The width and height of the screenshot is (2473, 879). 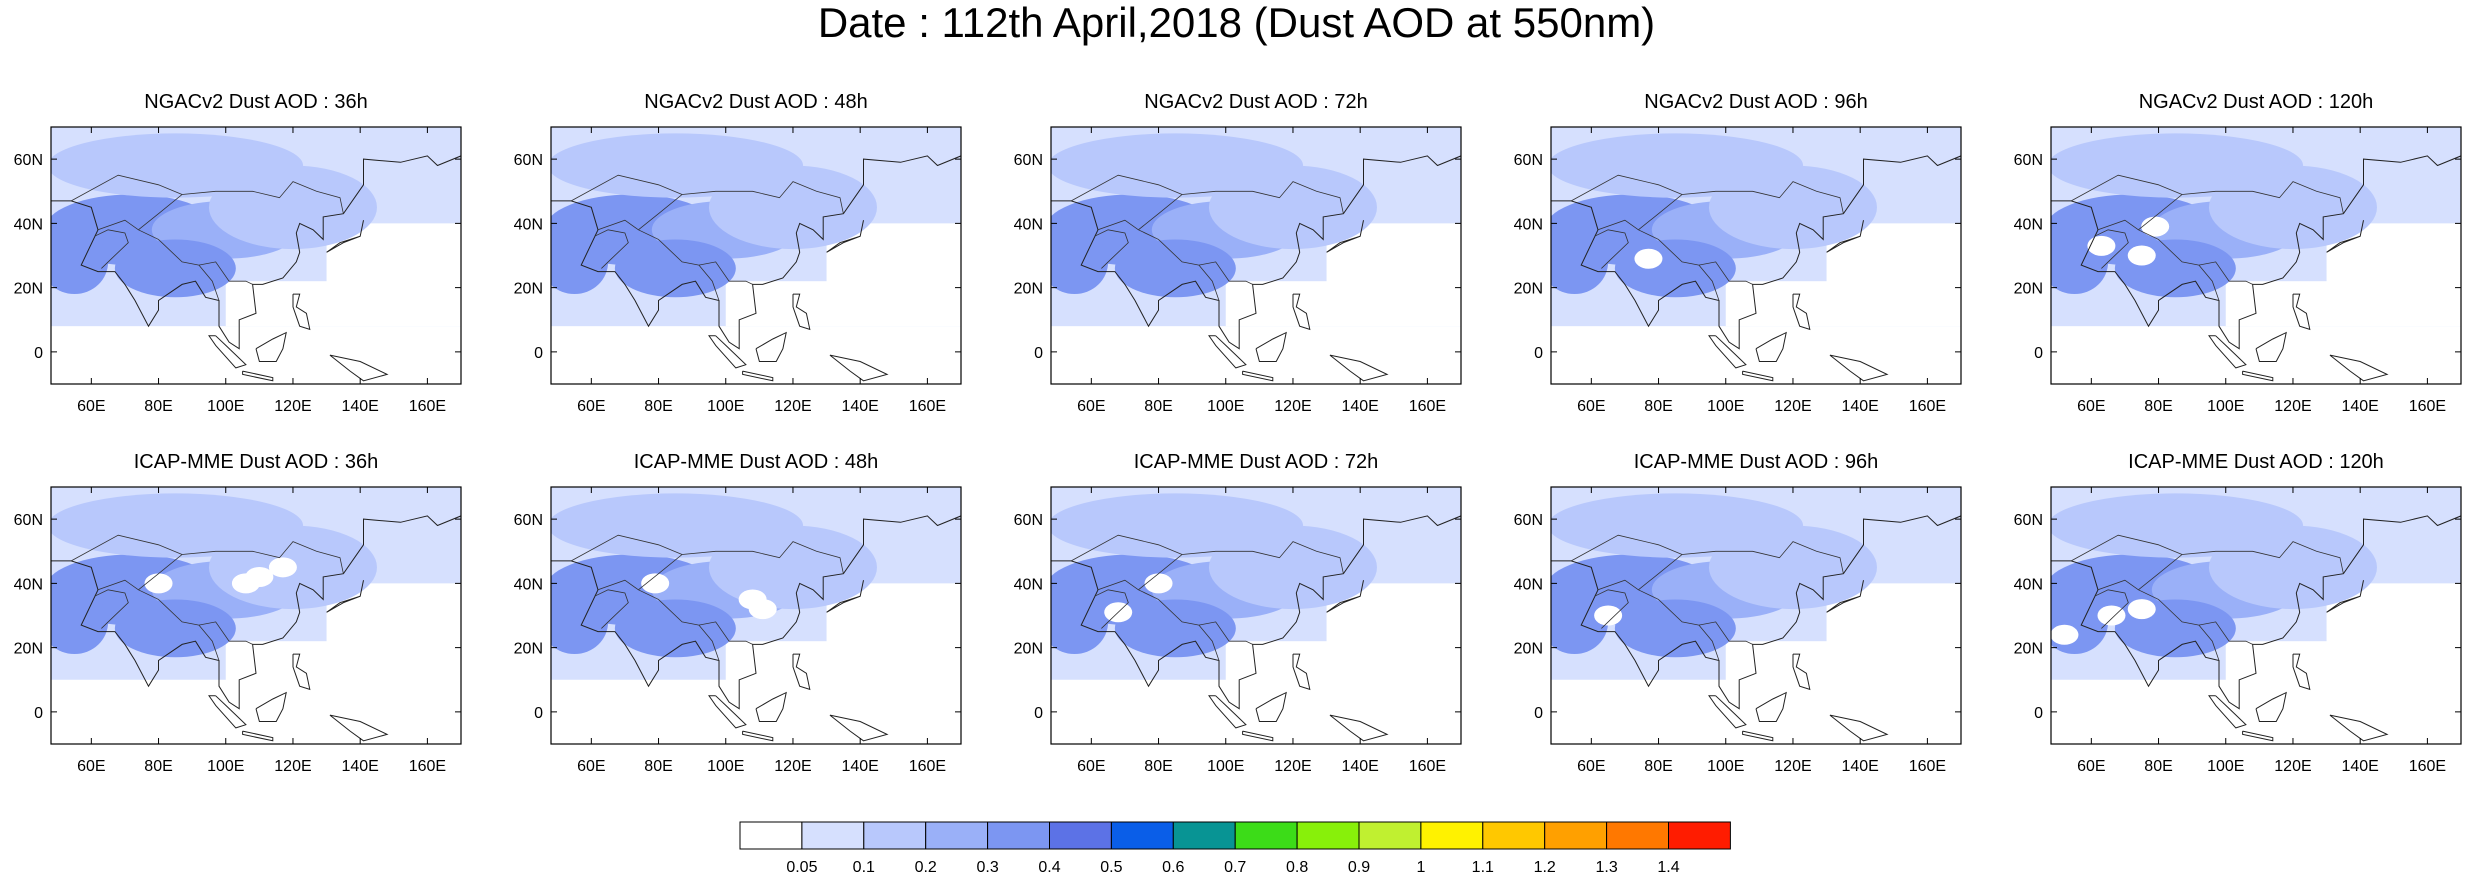 I want to click on colorbar-label: 0.5, so click(x=1111, y=866).